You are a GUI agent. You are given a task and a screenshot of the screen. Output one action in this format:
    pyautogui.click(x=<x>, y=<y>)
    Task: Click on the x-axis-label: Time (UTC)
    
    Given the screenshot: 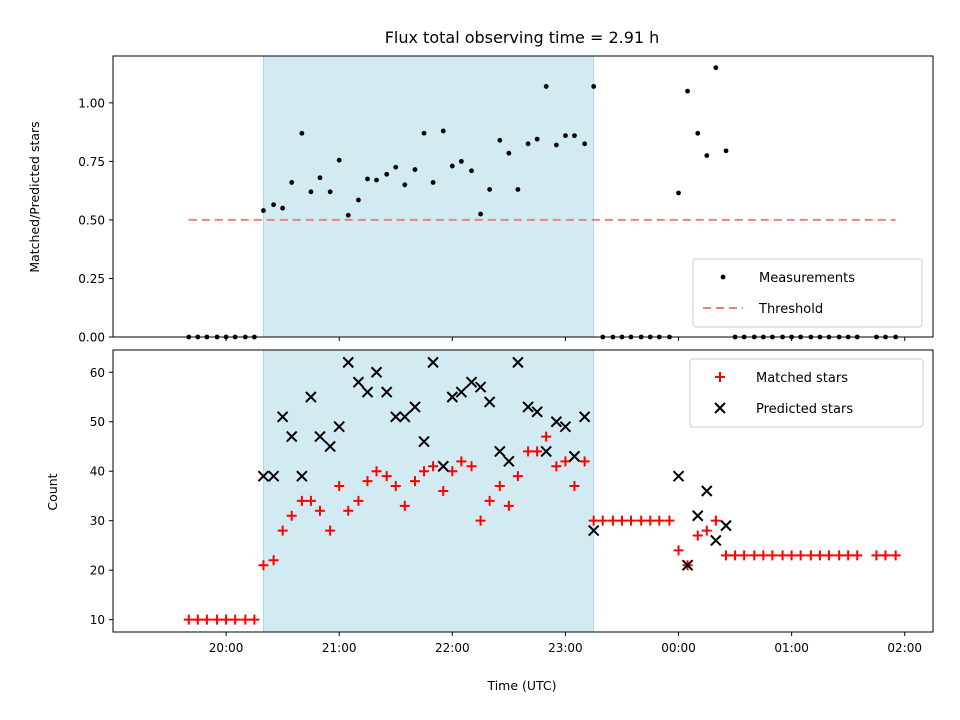 What is the action you would take?
    pyautogui.click(x=521, y=685)
    